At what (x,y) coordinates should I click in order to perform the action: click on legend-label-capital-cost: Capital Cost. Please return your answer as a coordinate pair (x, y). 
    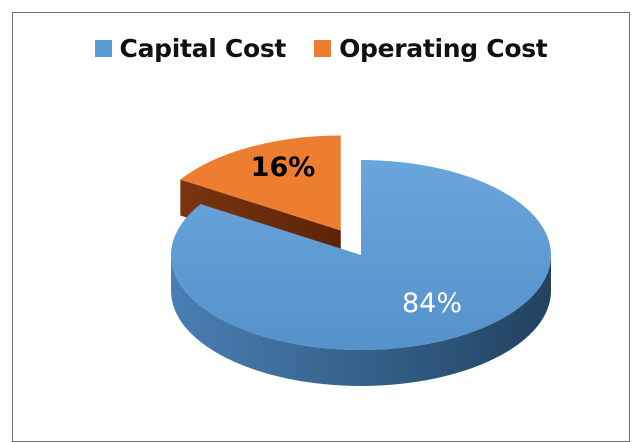
    Looking at the image, I should click on (203, 48).